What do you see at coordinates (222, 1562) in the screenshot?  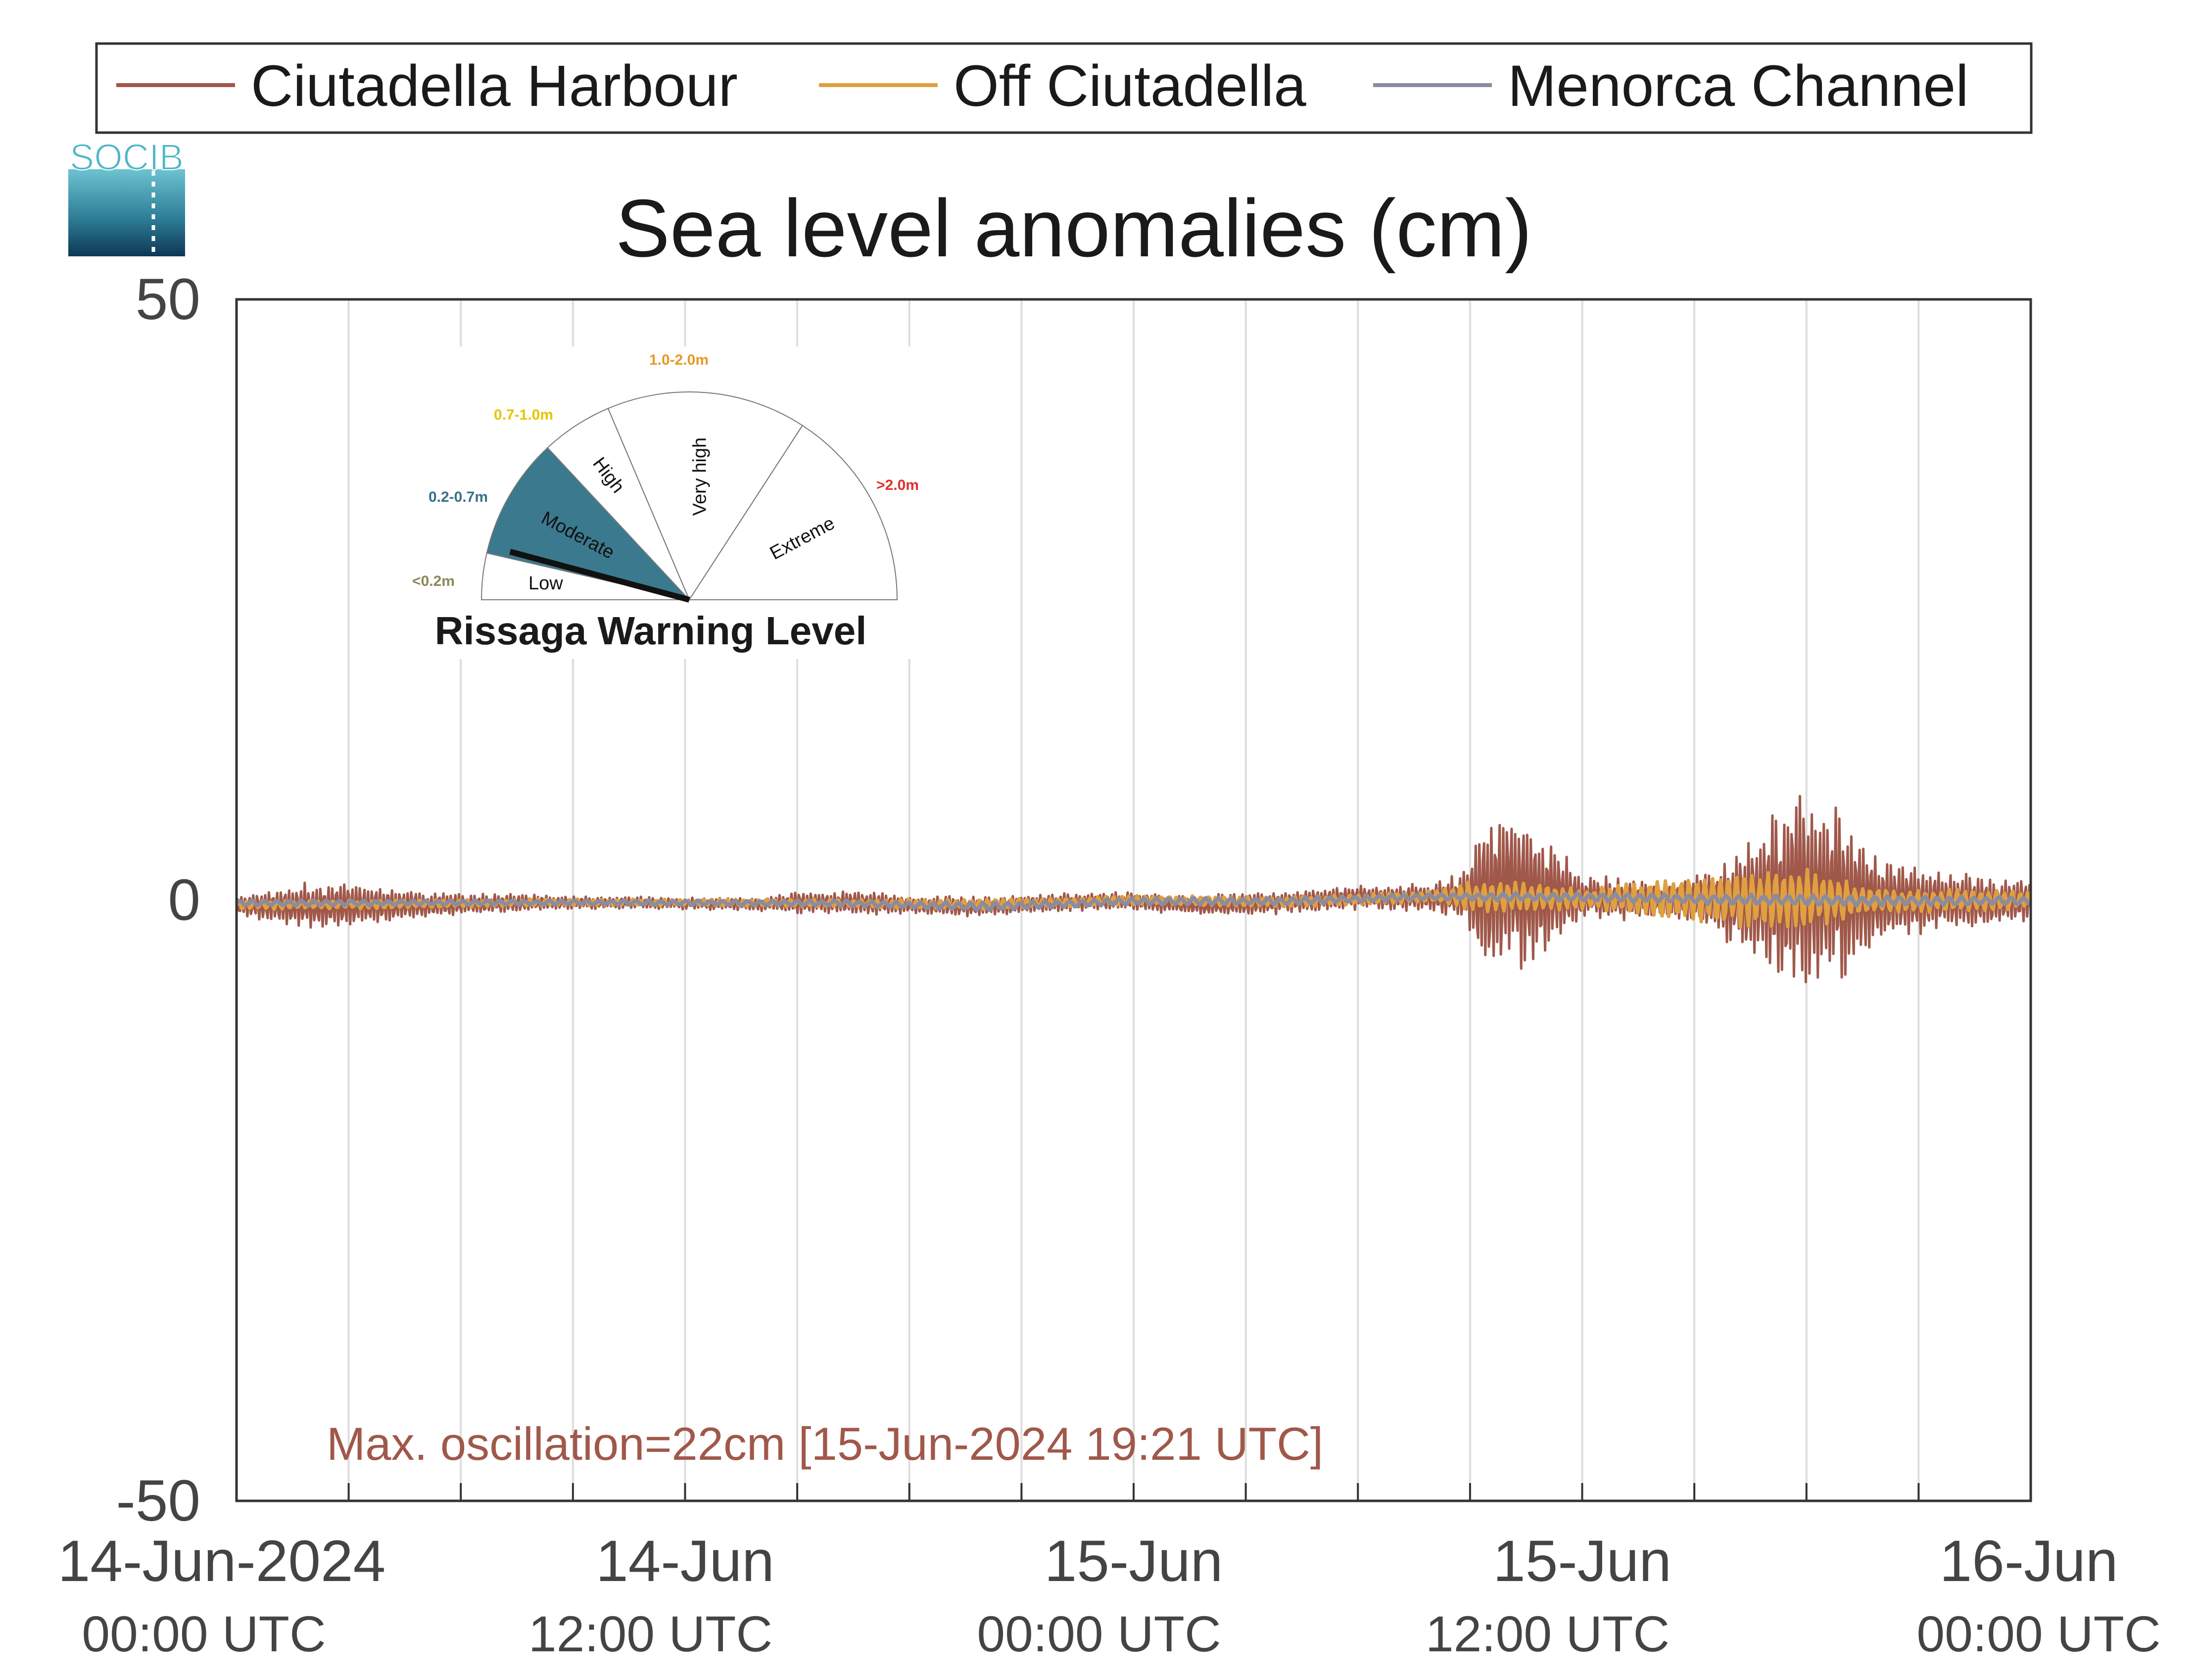 I see `x-tick-date-0: 14-Jun-2024` at bounding box center [222, 1562].